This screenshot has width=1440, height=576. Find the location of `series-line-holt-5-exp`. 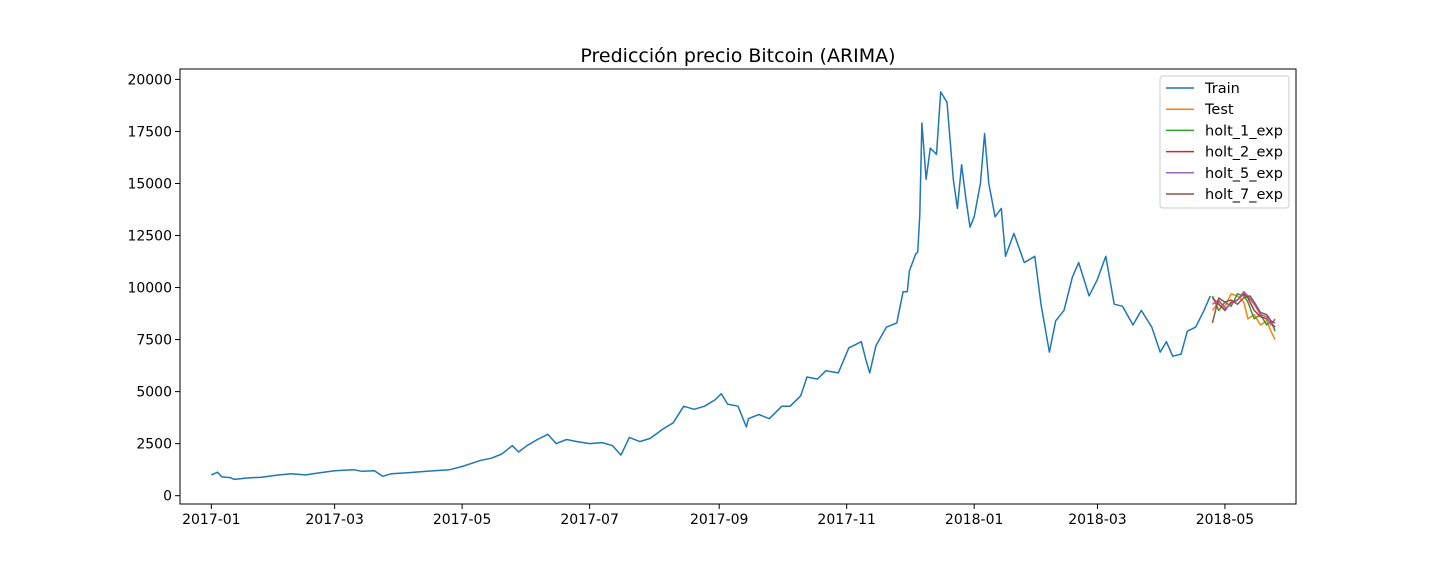

series-line-holt-5-exp is located at coordinates (1243, 308).